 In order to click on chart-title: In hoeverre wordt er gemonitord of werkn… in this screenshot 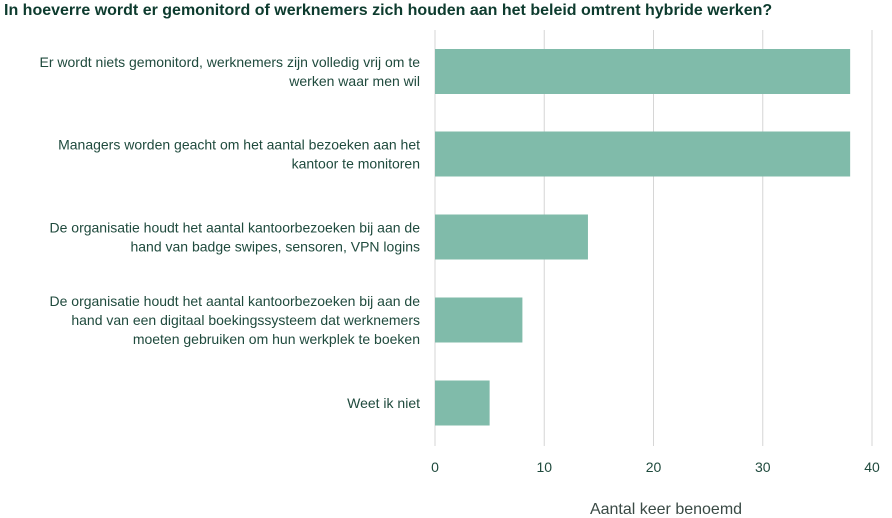, I will do `click(388, 10)`.